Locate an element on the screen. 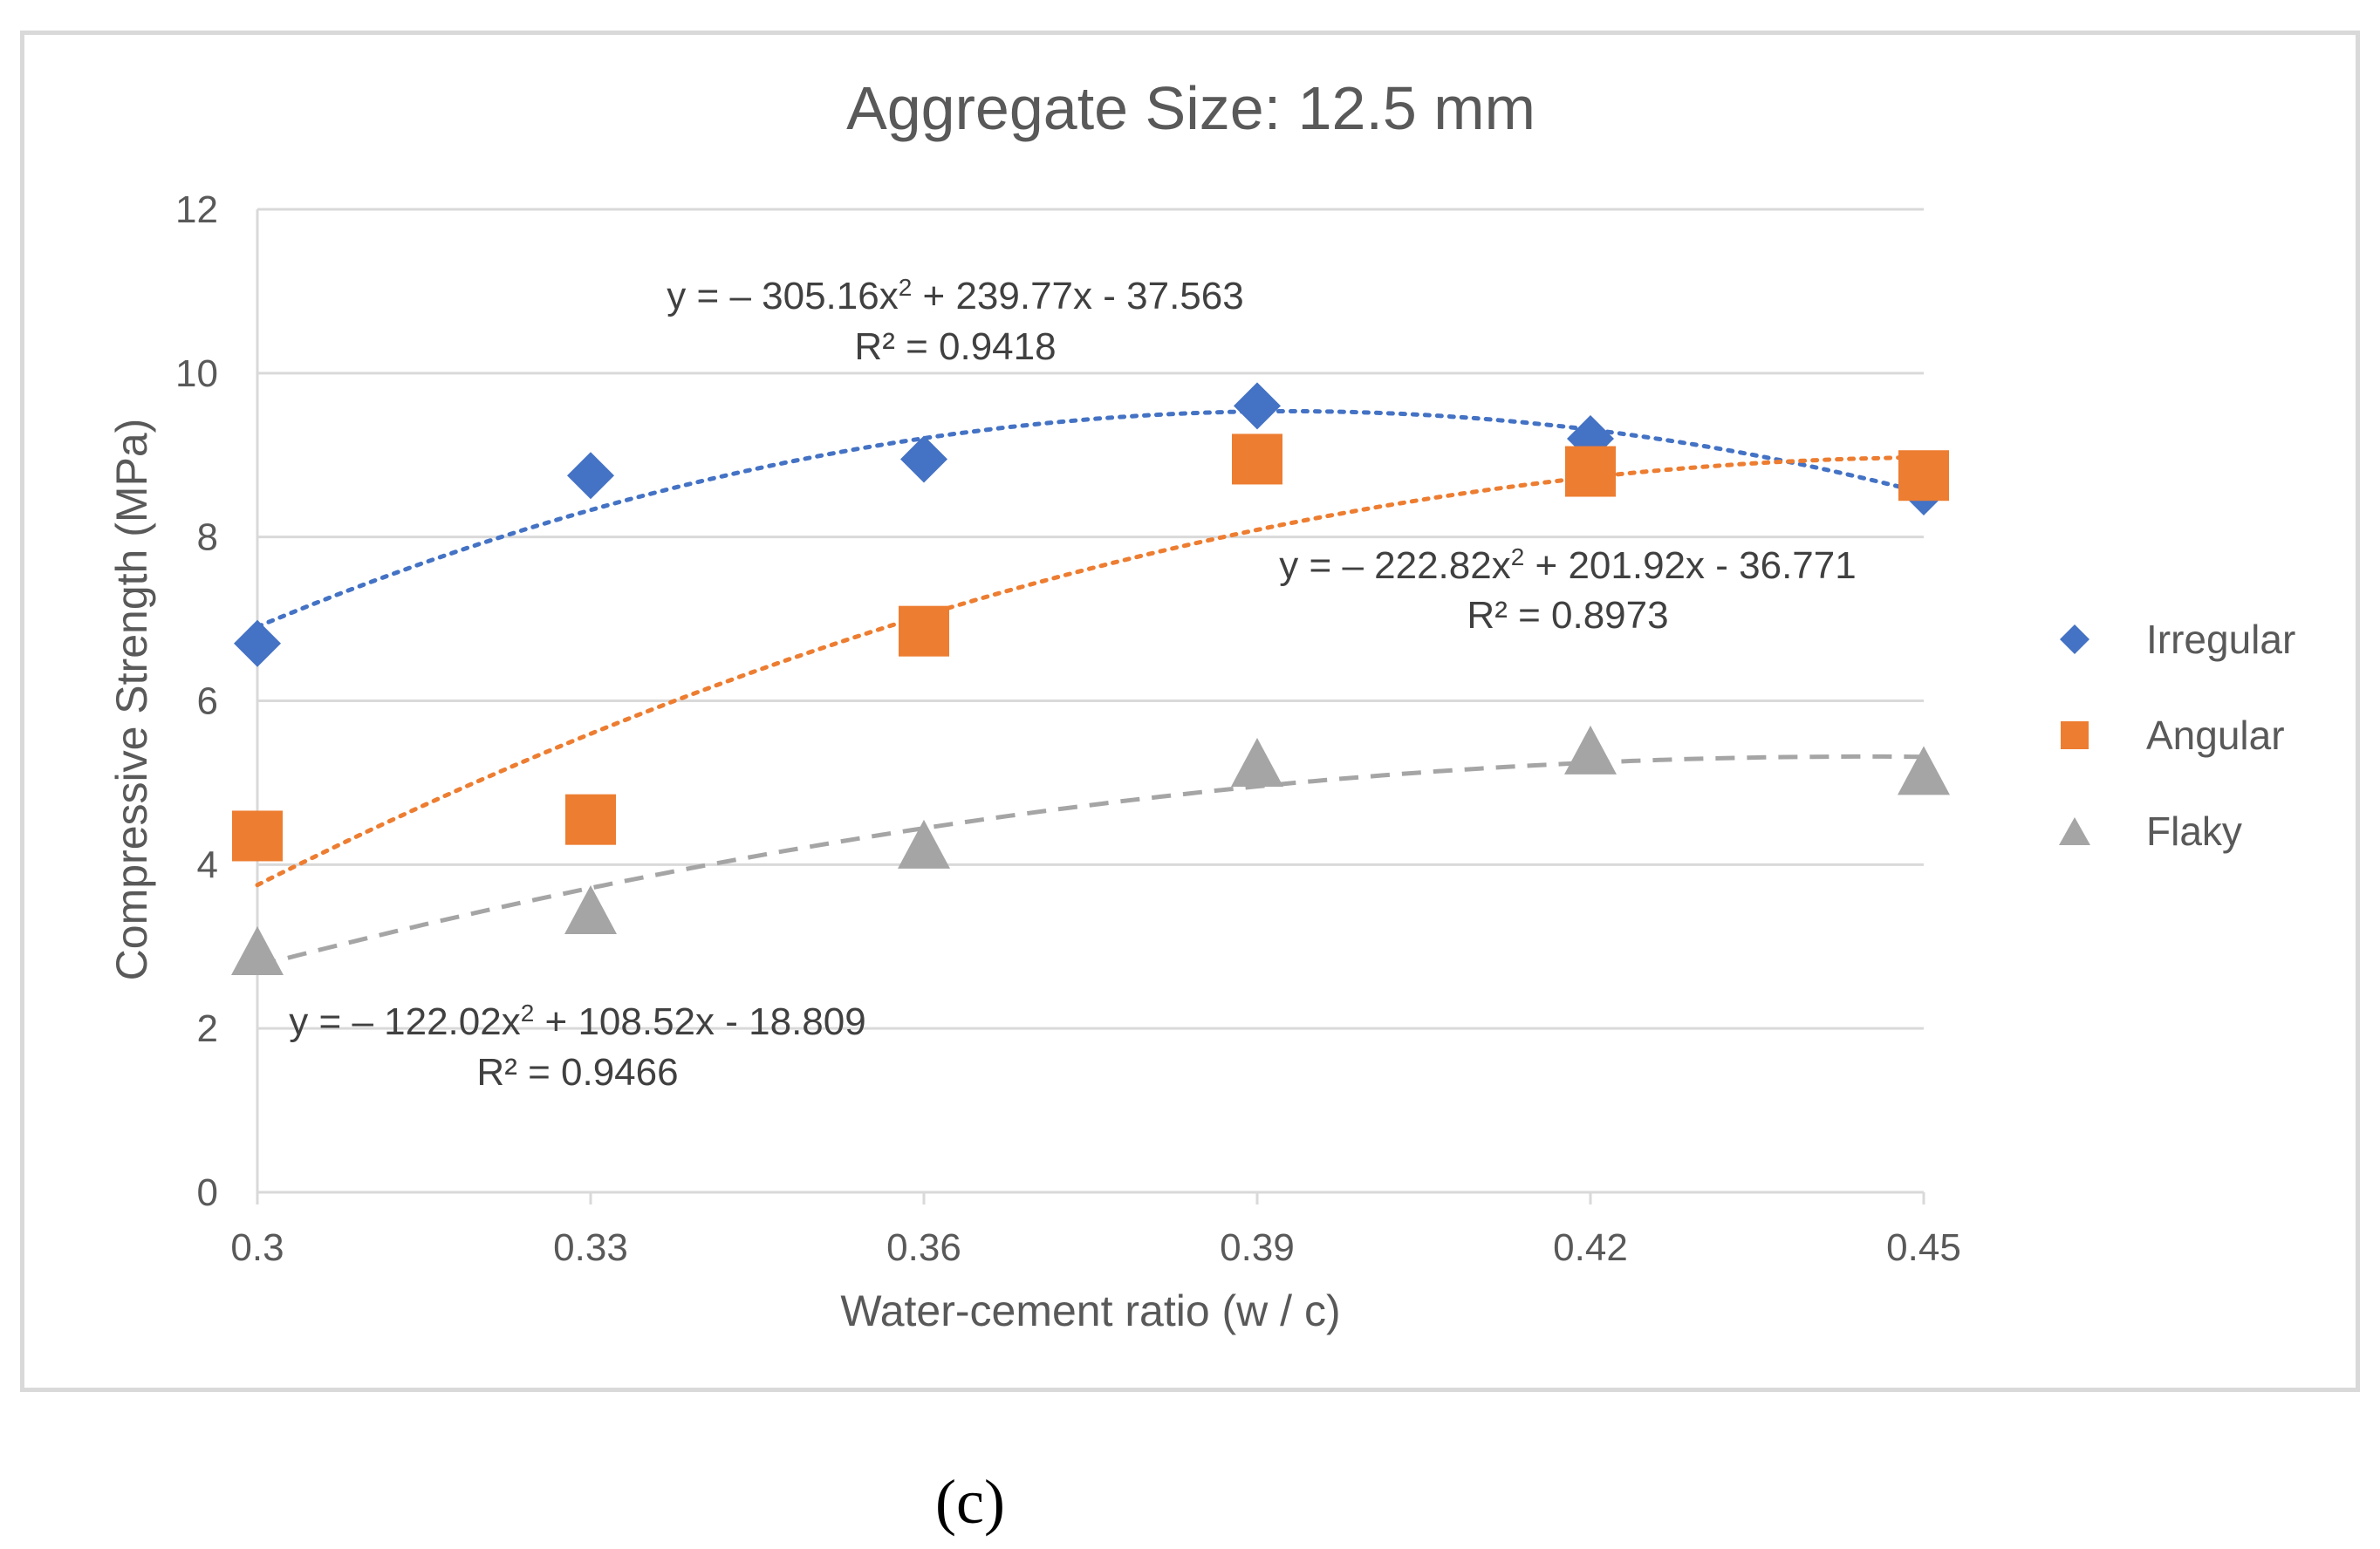 Image resolution: width=2380 pixels, height=1549 pixels. y-axis-title: Compressive Strength (MPa) is located at coordinates (131, 700).